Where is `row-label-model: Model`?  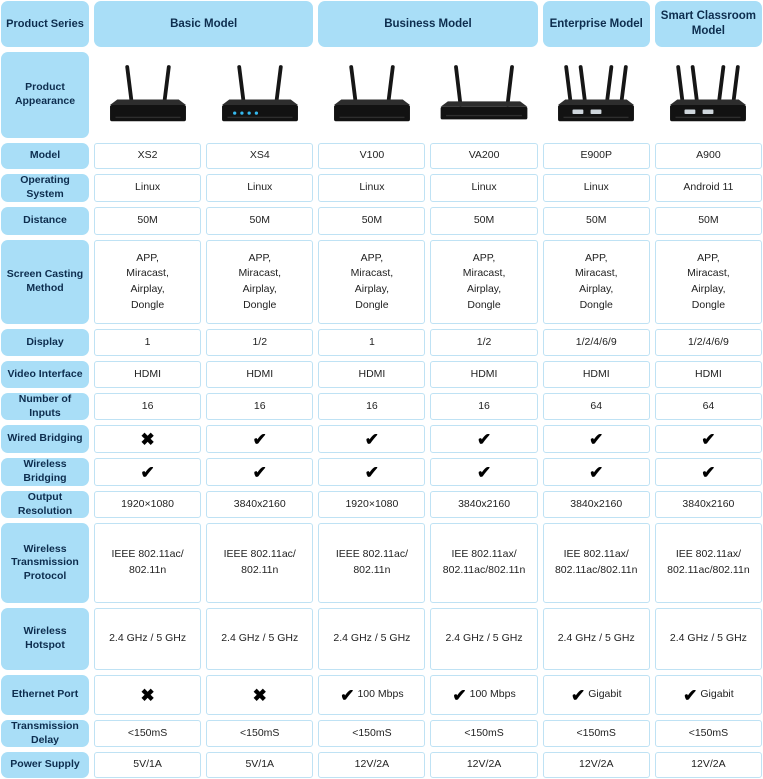
row-label-model: Model is located at coordinates (45, 156).